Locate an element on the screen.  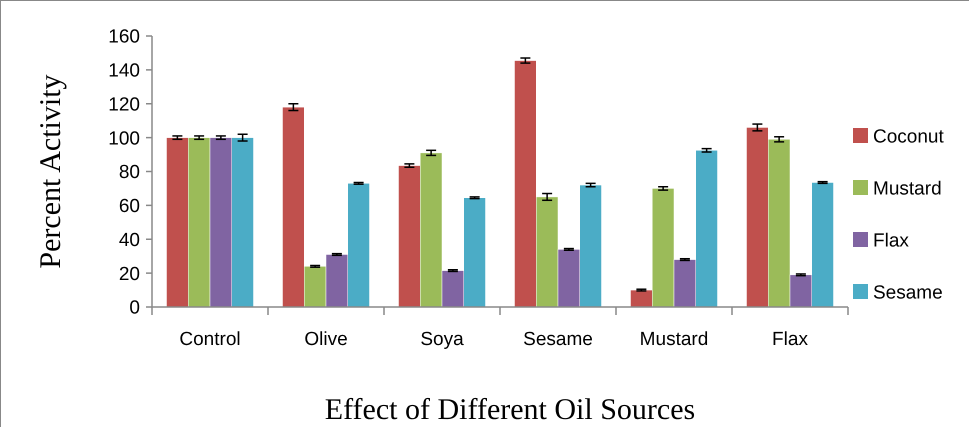
y-tick-label: 120 is located at coordinates (124, 105).